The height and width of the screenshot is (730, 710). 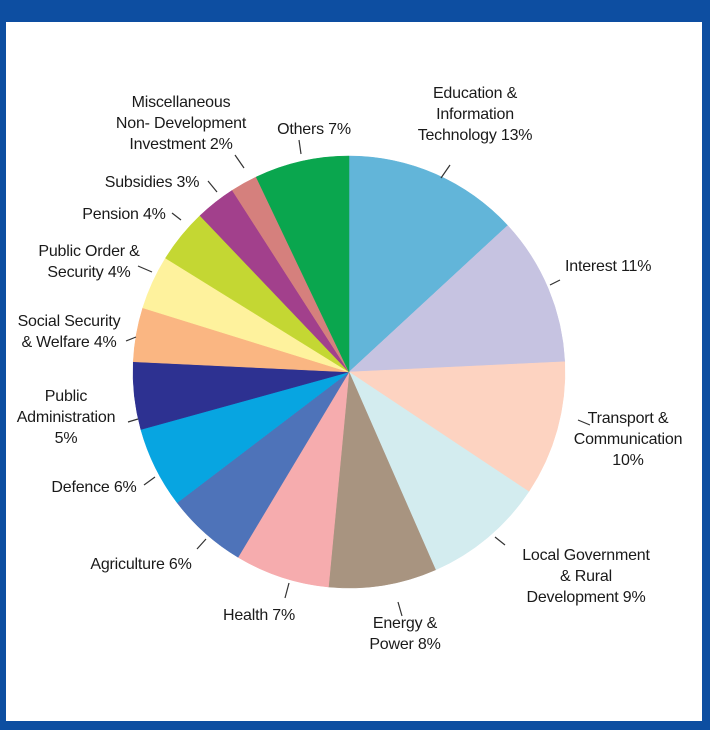 I want to click on slice-label: Interest 11%, so click(x=608, y=266).